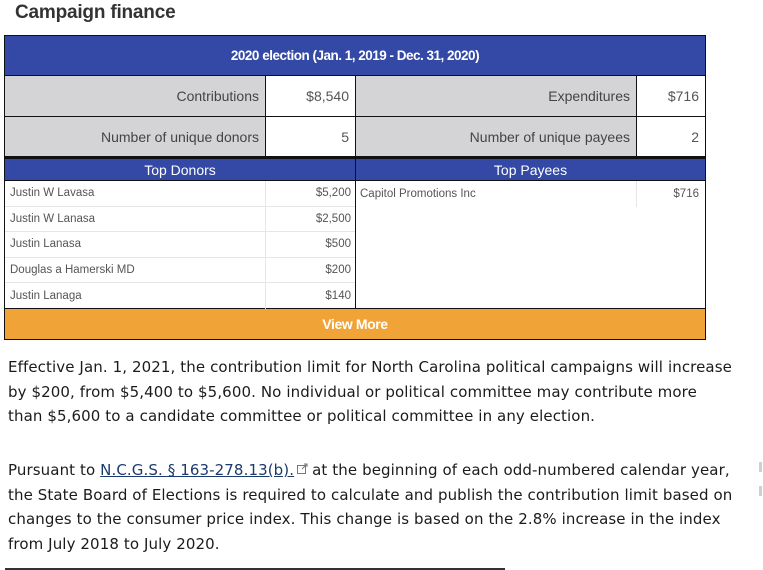  Describe the element at coordinates (671, 136) in the screenshot. I see `unique-payees-value: 2` at that location.